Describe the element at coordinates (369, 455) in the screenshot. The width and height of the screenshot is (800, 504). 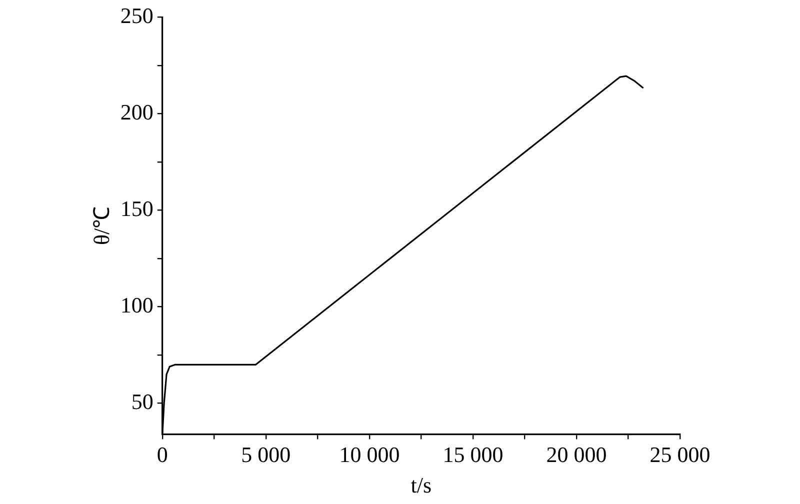
I see `x-tick-label: 10 000` at that location.